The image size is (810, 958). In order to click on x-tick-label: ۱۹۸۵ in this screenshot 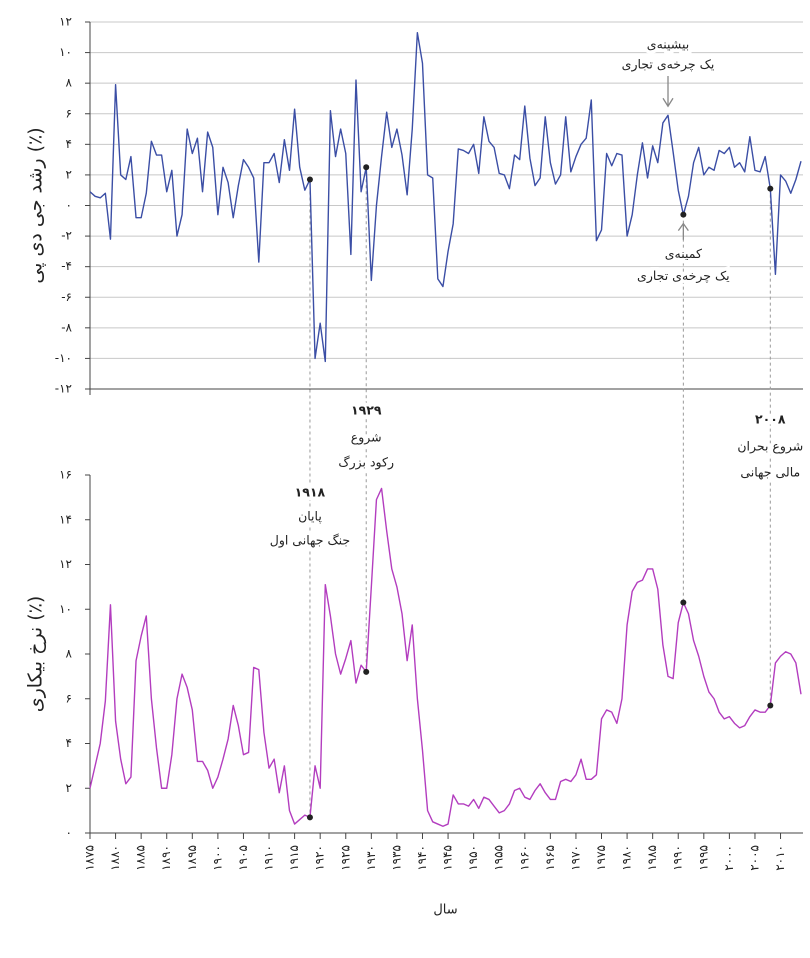, I will do `click(652, 858)`.